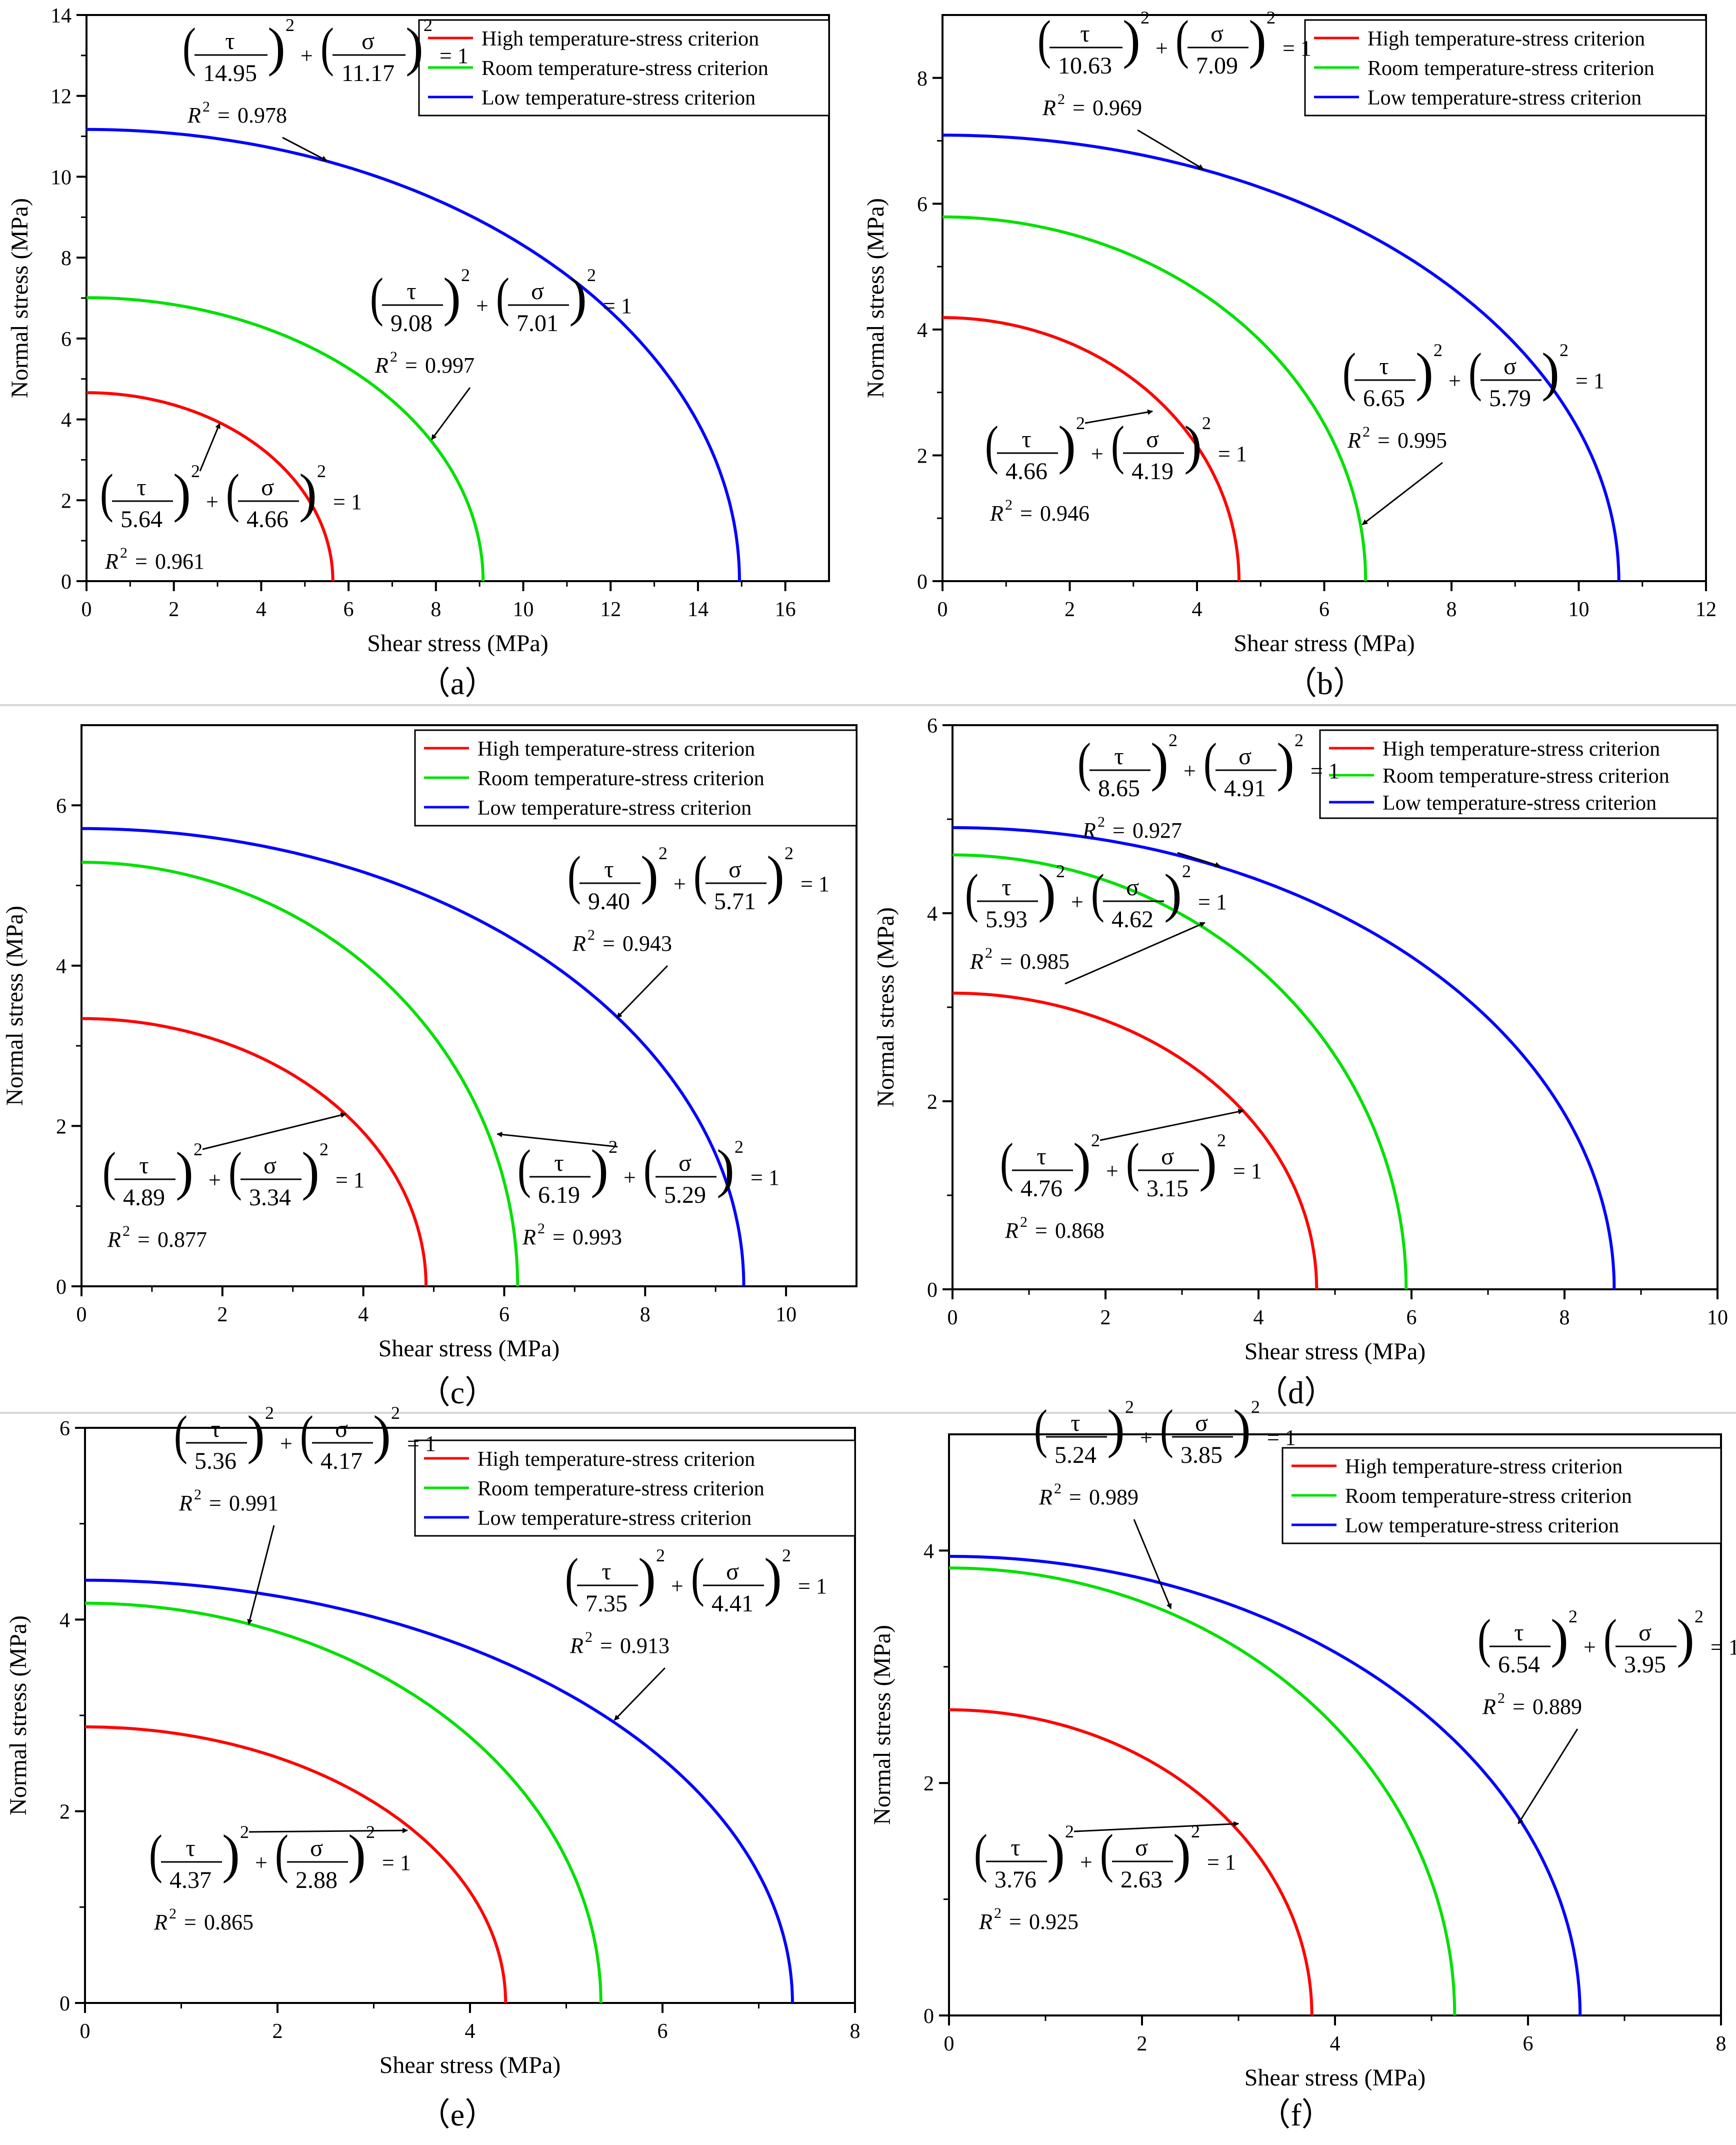 The width and height of the screenshot is (1736, 2145). Describe the element at coordinates (1335, 2077) in the screenshot. I see `x-axis-label: Shear stress (MPa)` at that location.